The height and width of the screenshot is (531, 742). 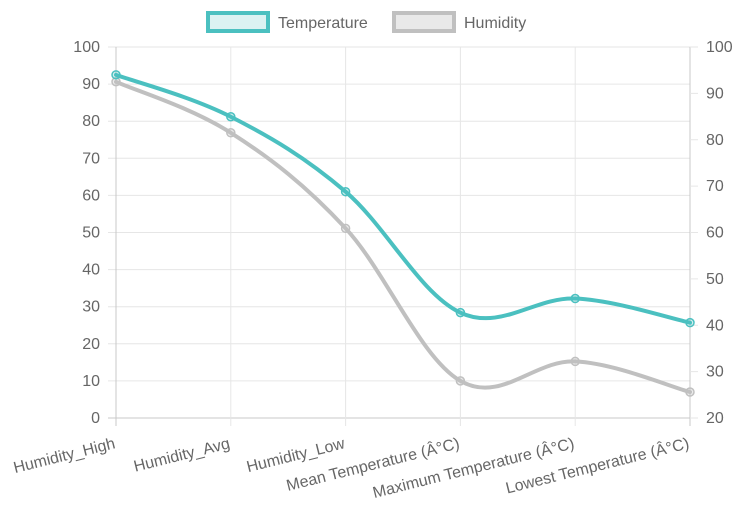 What do you see at coordinates (715, 279) in the screenshot?
I see `y-right-tick-label: 50` at bounding box center [715, 279].